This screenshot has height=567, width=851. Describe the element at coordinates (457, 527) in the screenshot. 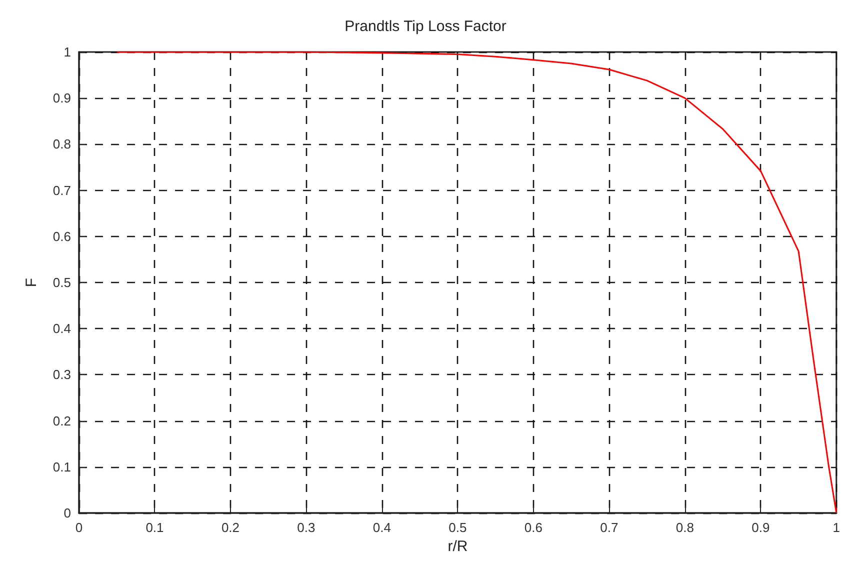

I see `x-tick-label: 0.5` at that location.